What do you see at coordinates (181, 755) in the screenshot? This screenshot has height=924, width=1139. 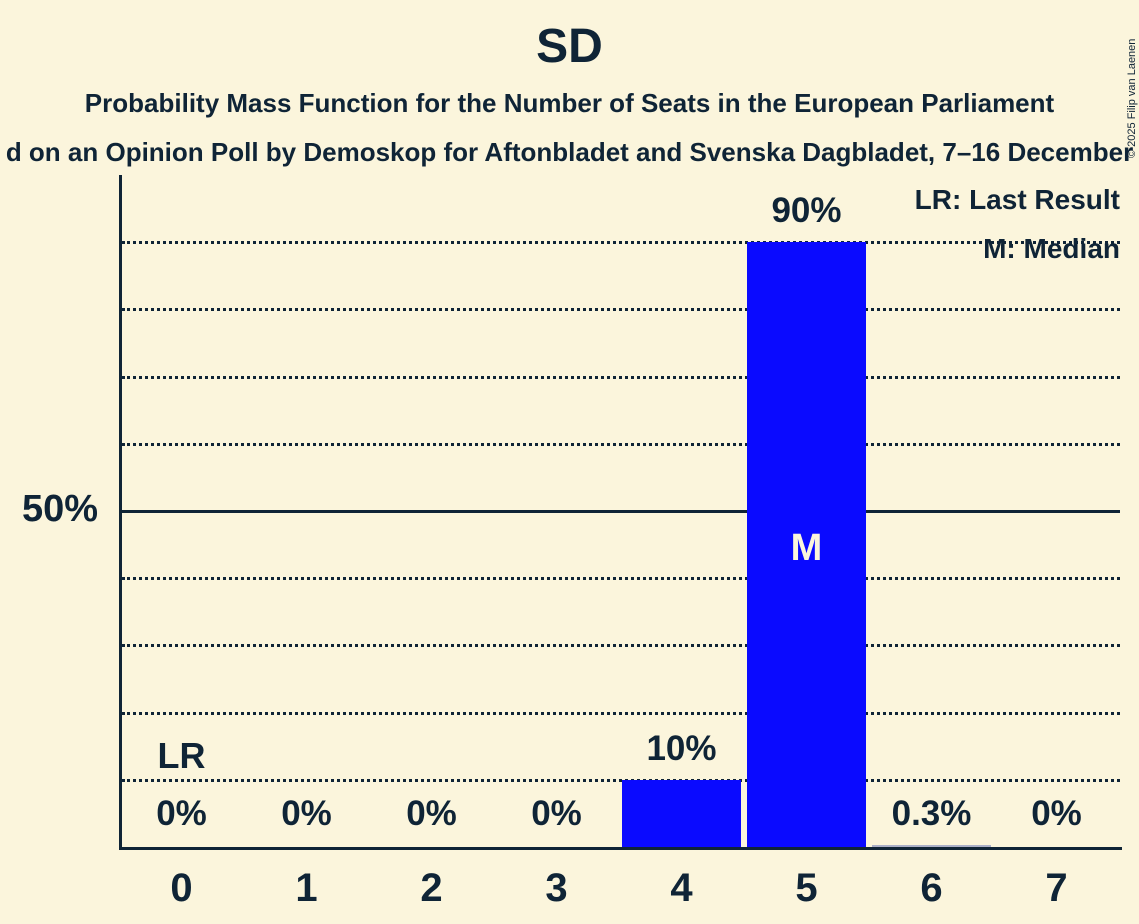 I see `last-result-marker: LR` at bounding box center [181, 755].